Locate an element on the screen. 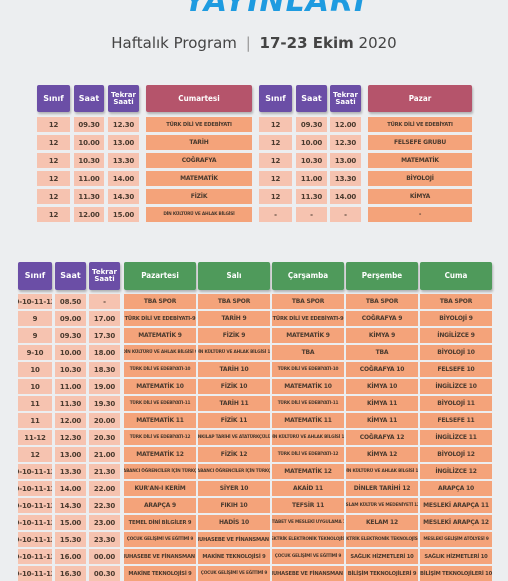 The height and width of the screenshot is (581, 508). subject-cell: İSLAM KÜLTÜR VE MEDENİYETİ 12 is located at coordinates (382, 505).